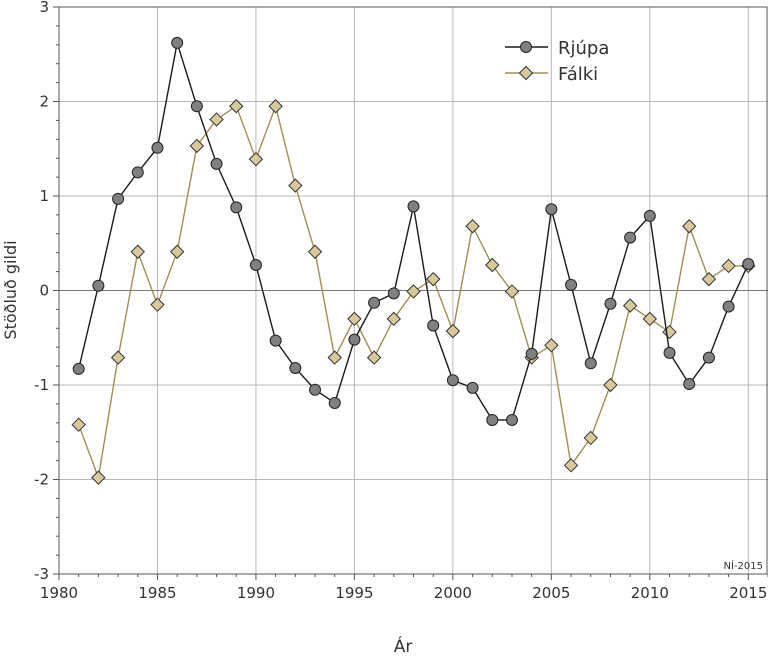  I want to click on y-tick-label: 2, so click(44, 102).